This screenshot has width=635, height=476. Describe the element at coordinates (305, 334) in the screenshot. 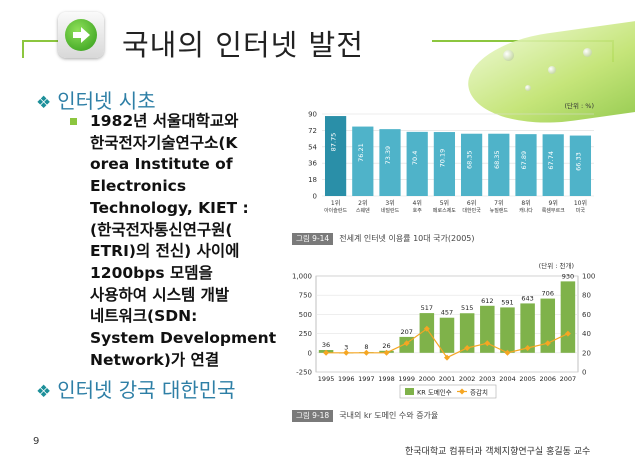

I see `chart2-left-tick: 250` at that location.